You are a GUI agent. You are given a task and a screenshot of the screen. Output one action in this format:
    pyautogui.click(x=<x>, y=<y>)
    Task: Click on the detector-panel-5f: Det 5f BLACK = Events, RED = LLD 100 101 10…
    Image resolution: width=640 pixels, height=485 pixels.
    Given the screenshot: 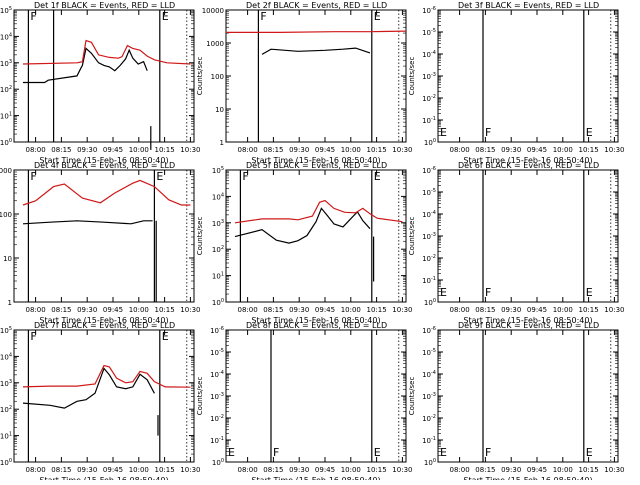 What is the action you would take?
    pyautogui.click(x=304, y=243)
    